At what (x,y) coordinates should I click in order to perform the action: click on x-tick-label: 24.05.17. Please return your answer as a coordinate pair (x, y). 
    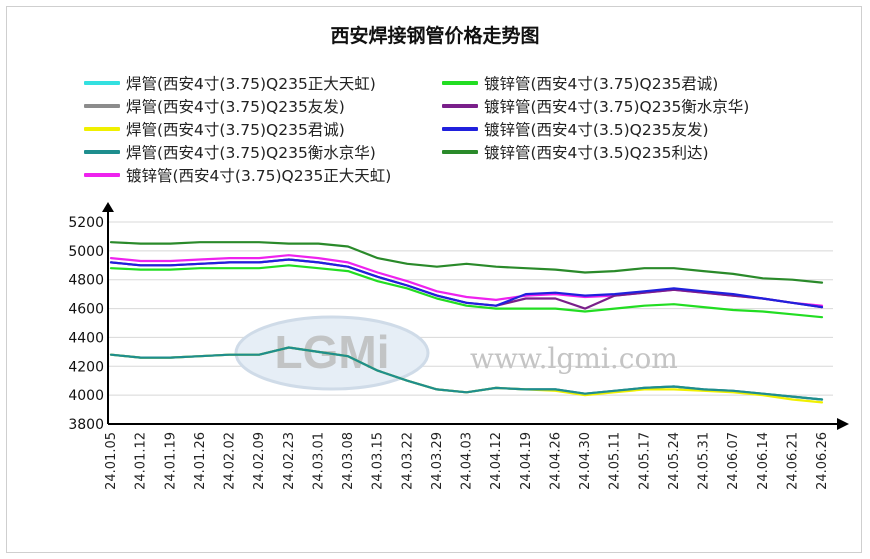
    Looking at the image, I should click on (644, 461).